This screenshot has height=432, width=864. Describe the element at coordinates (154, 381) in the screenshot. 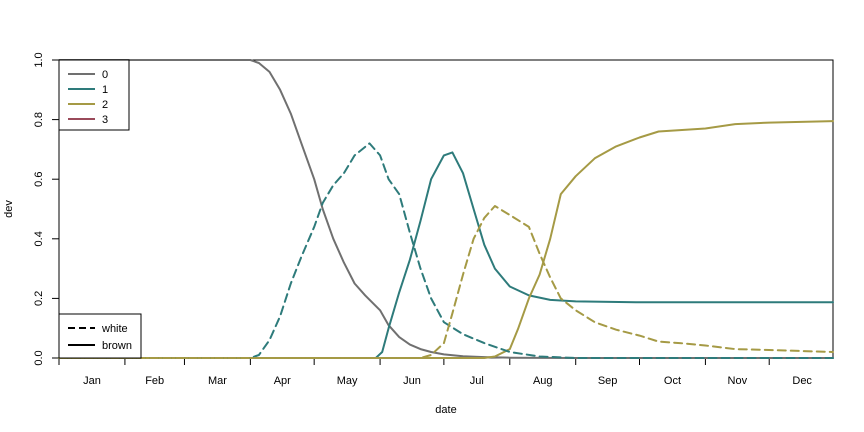

I see `x-tick-label: Feb` at that location.